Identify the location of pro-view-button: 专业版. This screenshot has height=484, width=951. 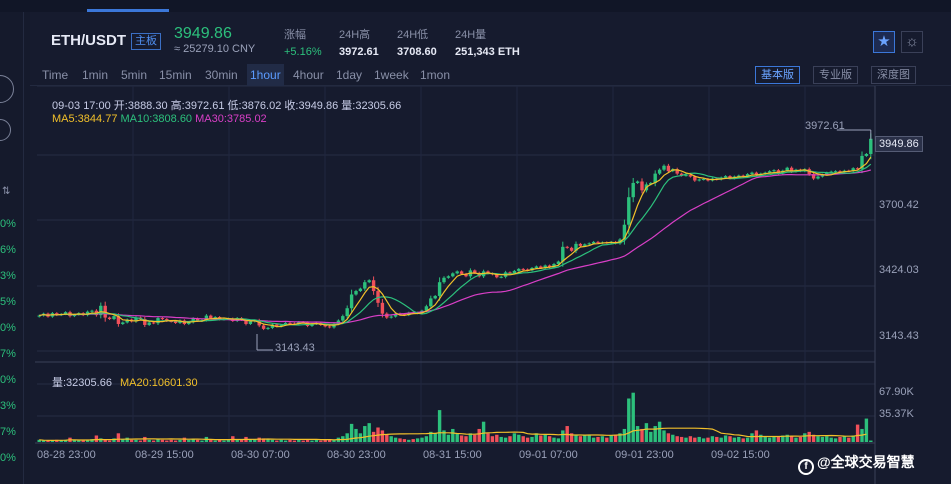
(835, 75).